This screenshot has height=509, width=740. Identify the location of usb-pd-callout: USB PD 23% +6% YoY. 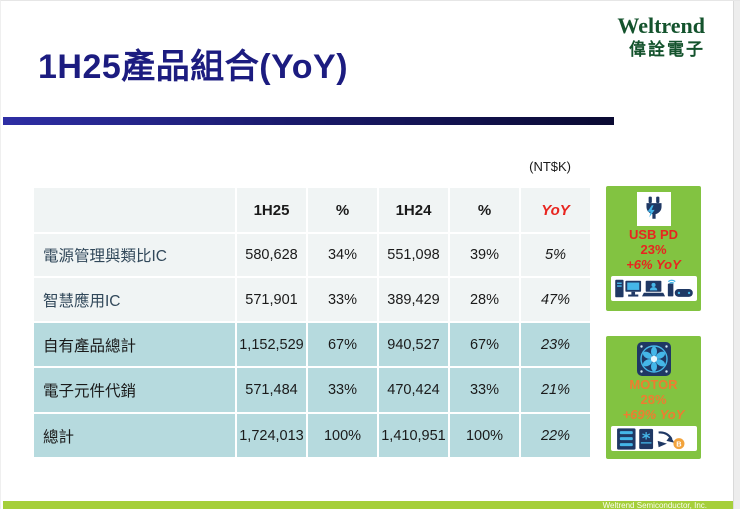
(653, 248).